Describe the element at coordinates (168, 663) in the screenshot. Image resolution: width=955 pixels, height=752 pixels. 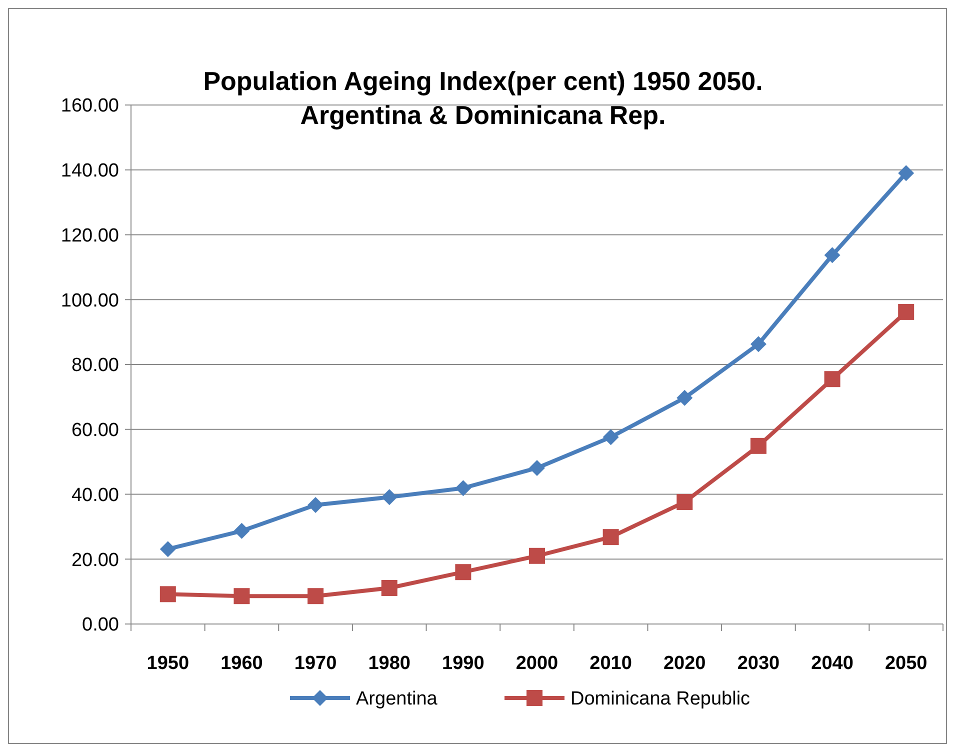
I see `x-tick-label: 1950` at that location.